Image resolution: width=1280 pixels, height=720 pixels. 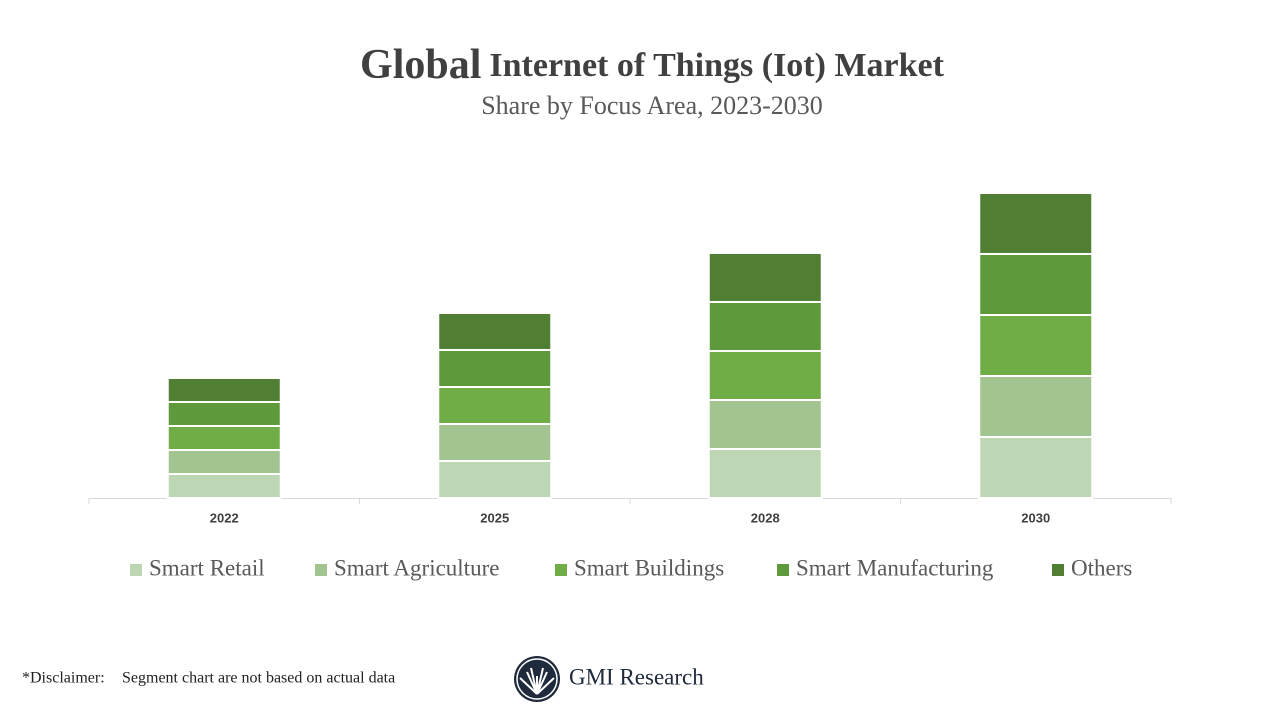 What do you see at coordinates (765, 517) in the screenshot?
I see `x-tick-label: 2028` at bounding box center [765, 517].